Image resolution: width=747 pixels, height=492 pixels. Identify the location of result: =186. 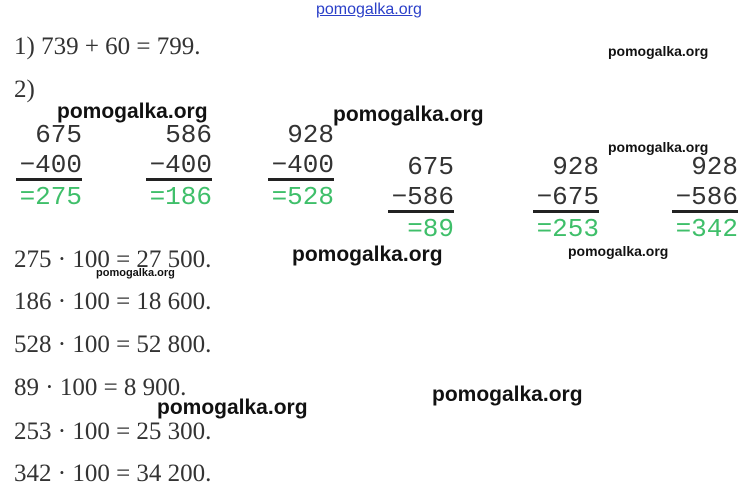
(180, 197).